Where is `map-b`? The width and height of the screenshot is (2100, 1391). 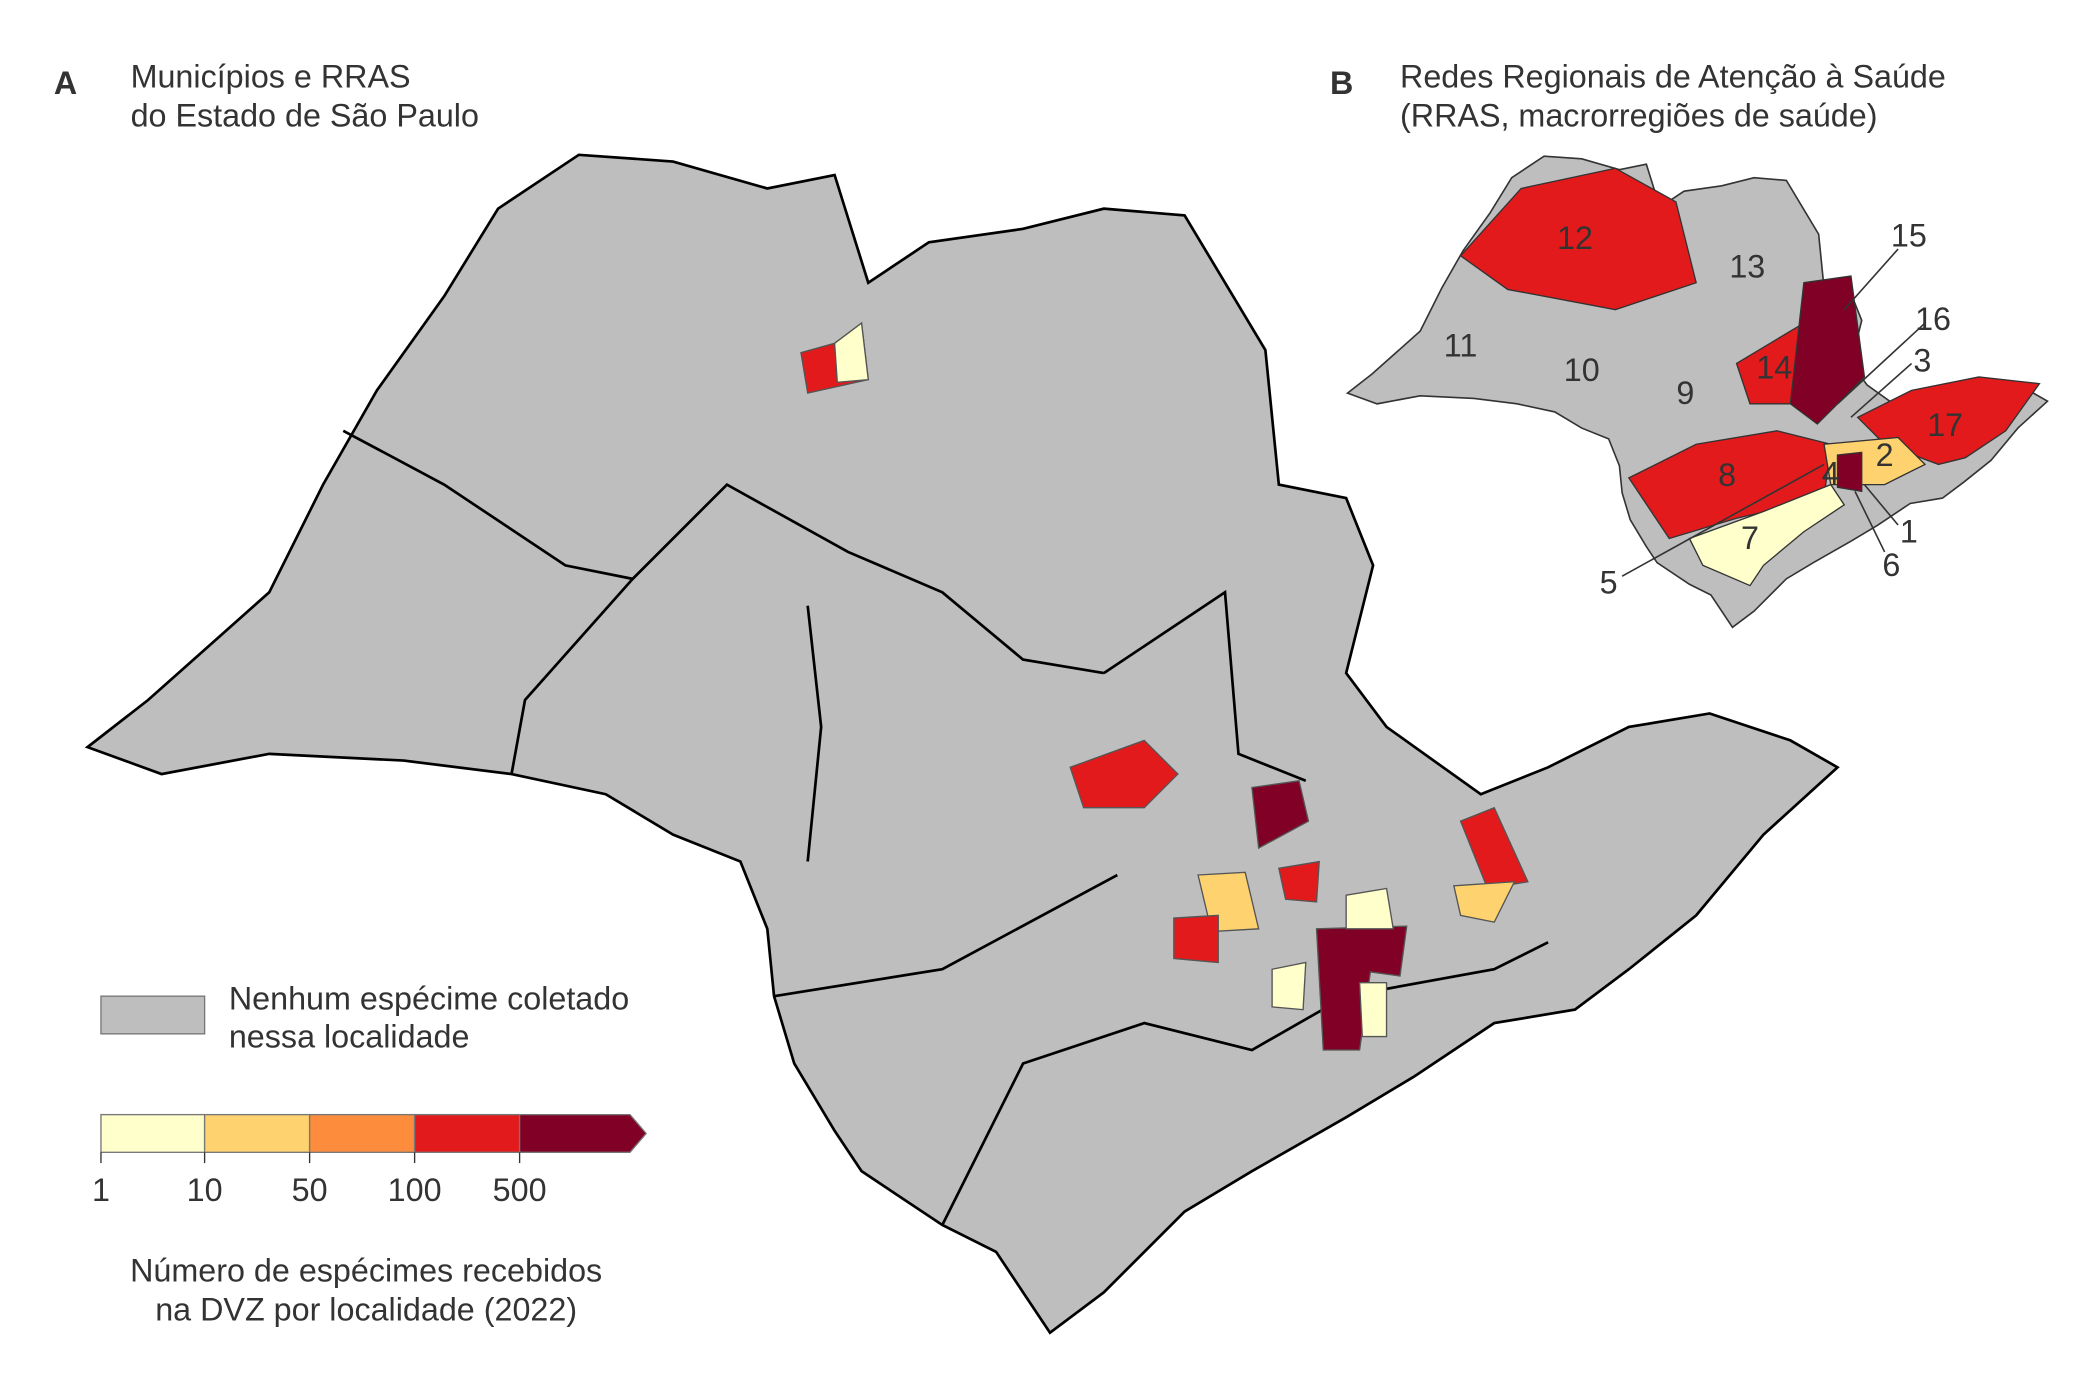
map-b is located at coordinates (1697, 392).